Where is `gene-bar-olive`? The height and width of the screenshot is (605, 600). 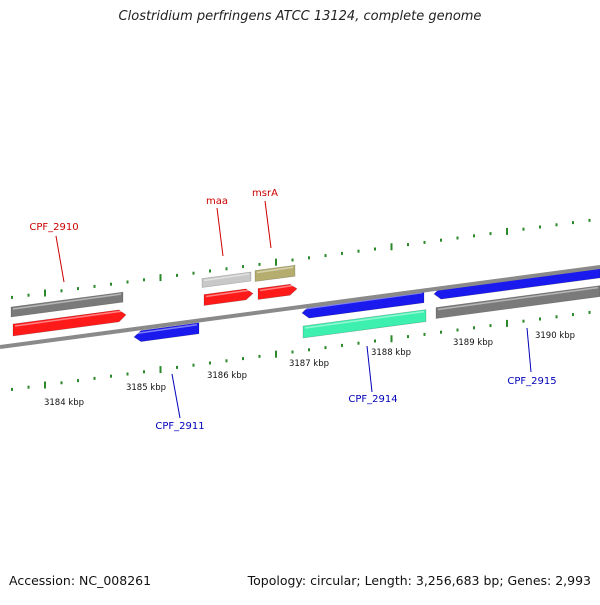
gene-bar-olive is located at coordinates (275, 273).